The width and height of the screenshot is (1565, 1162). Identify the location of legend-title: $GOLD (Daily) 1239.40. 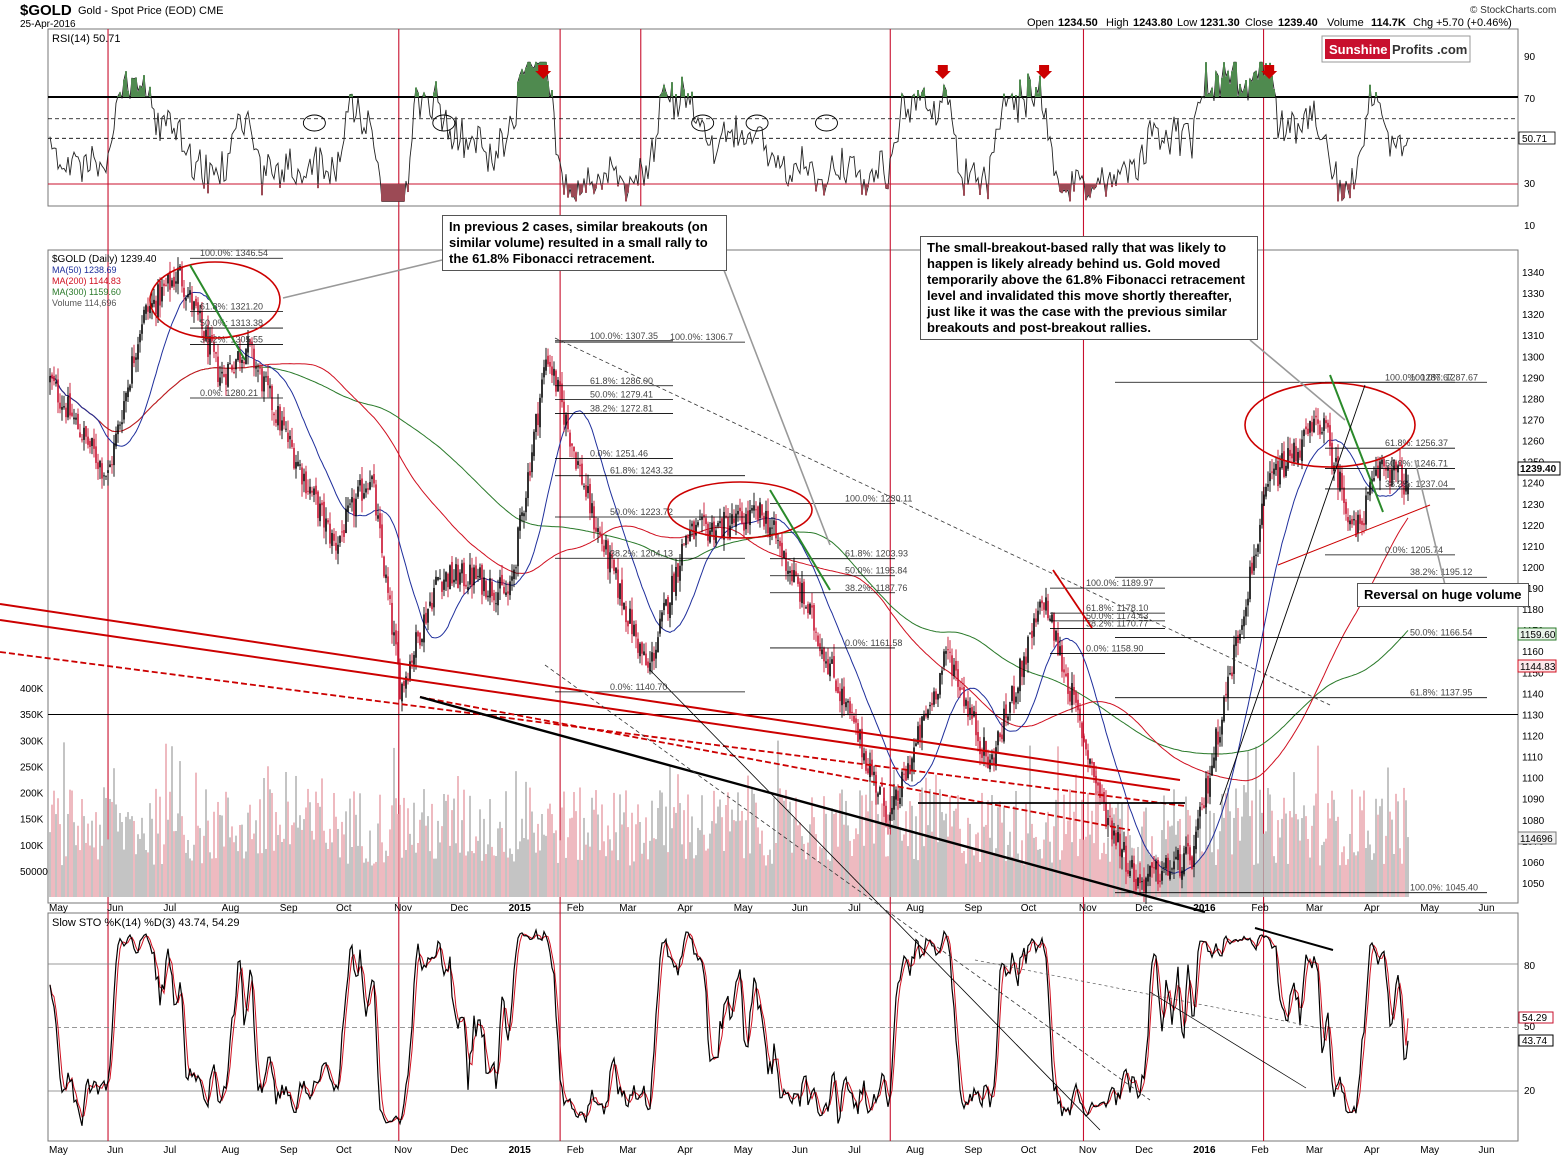
(104, 259).